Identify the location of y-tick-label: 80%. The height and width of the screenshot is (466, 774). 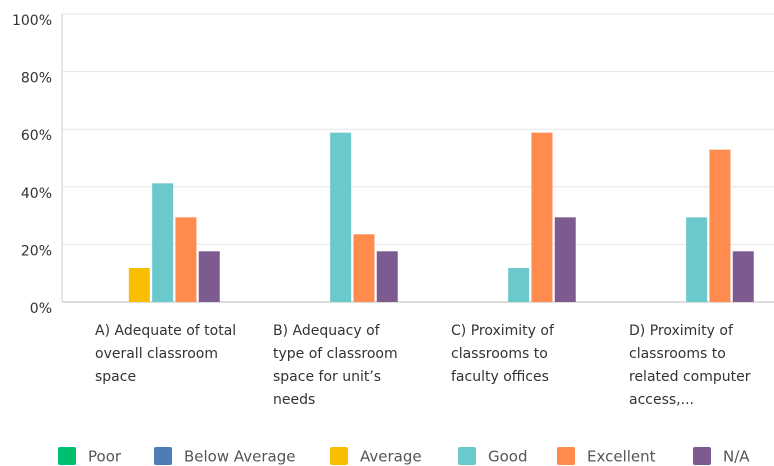
(36, 79).